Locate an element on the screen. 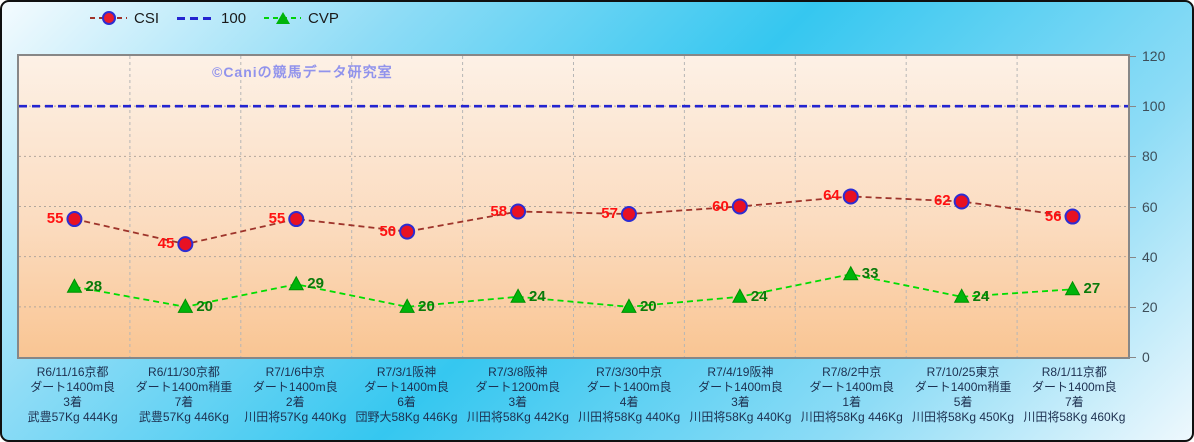 This screenshot has width=1194, height=442. x-axis-label: R7/3/1阪神 ダート1400m良 6着 団野大58Kg 446Kg is located at coordinates (406, 394).